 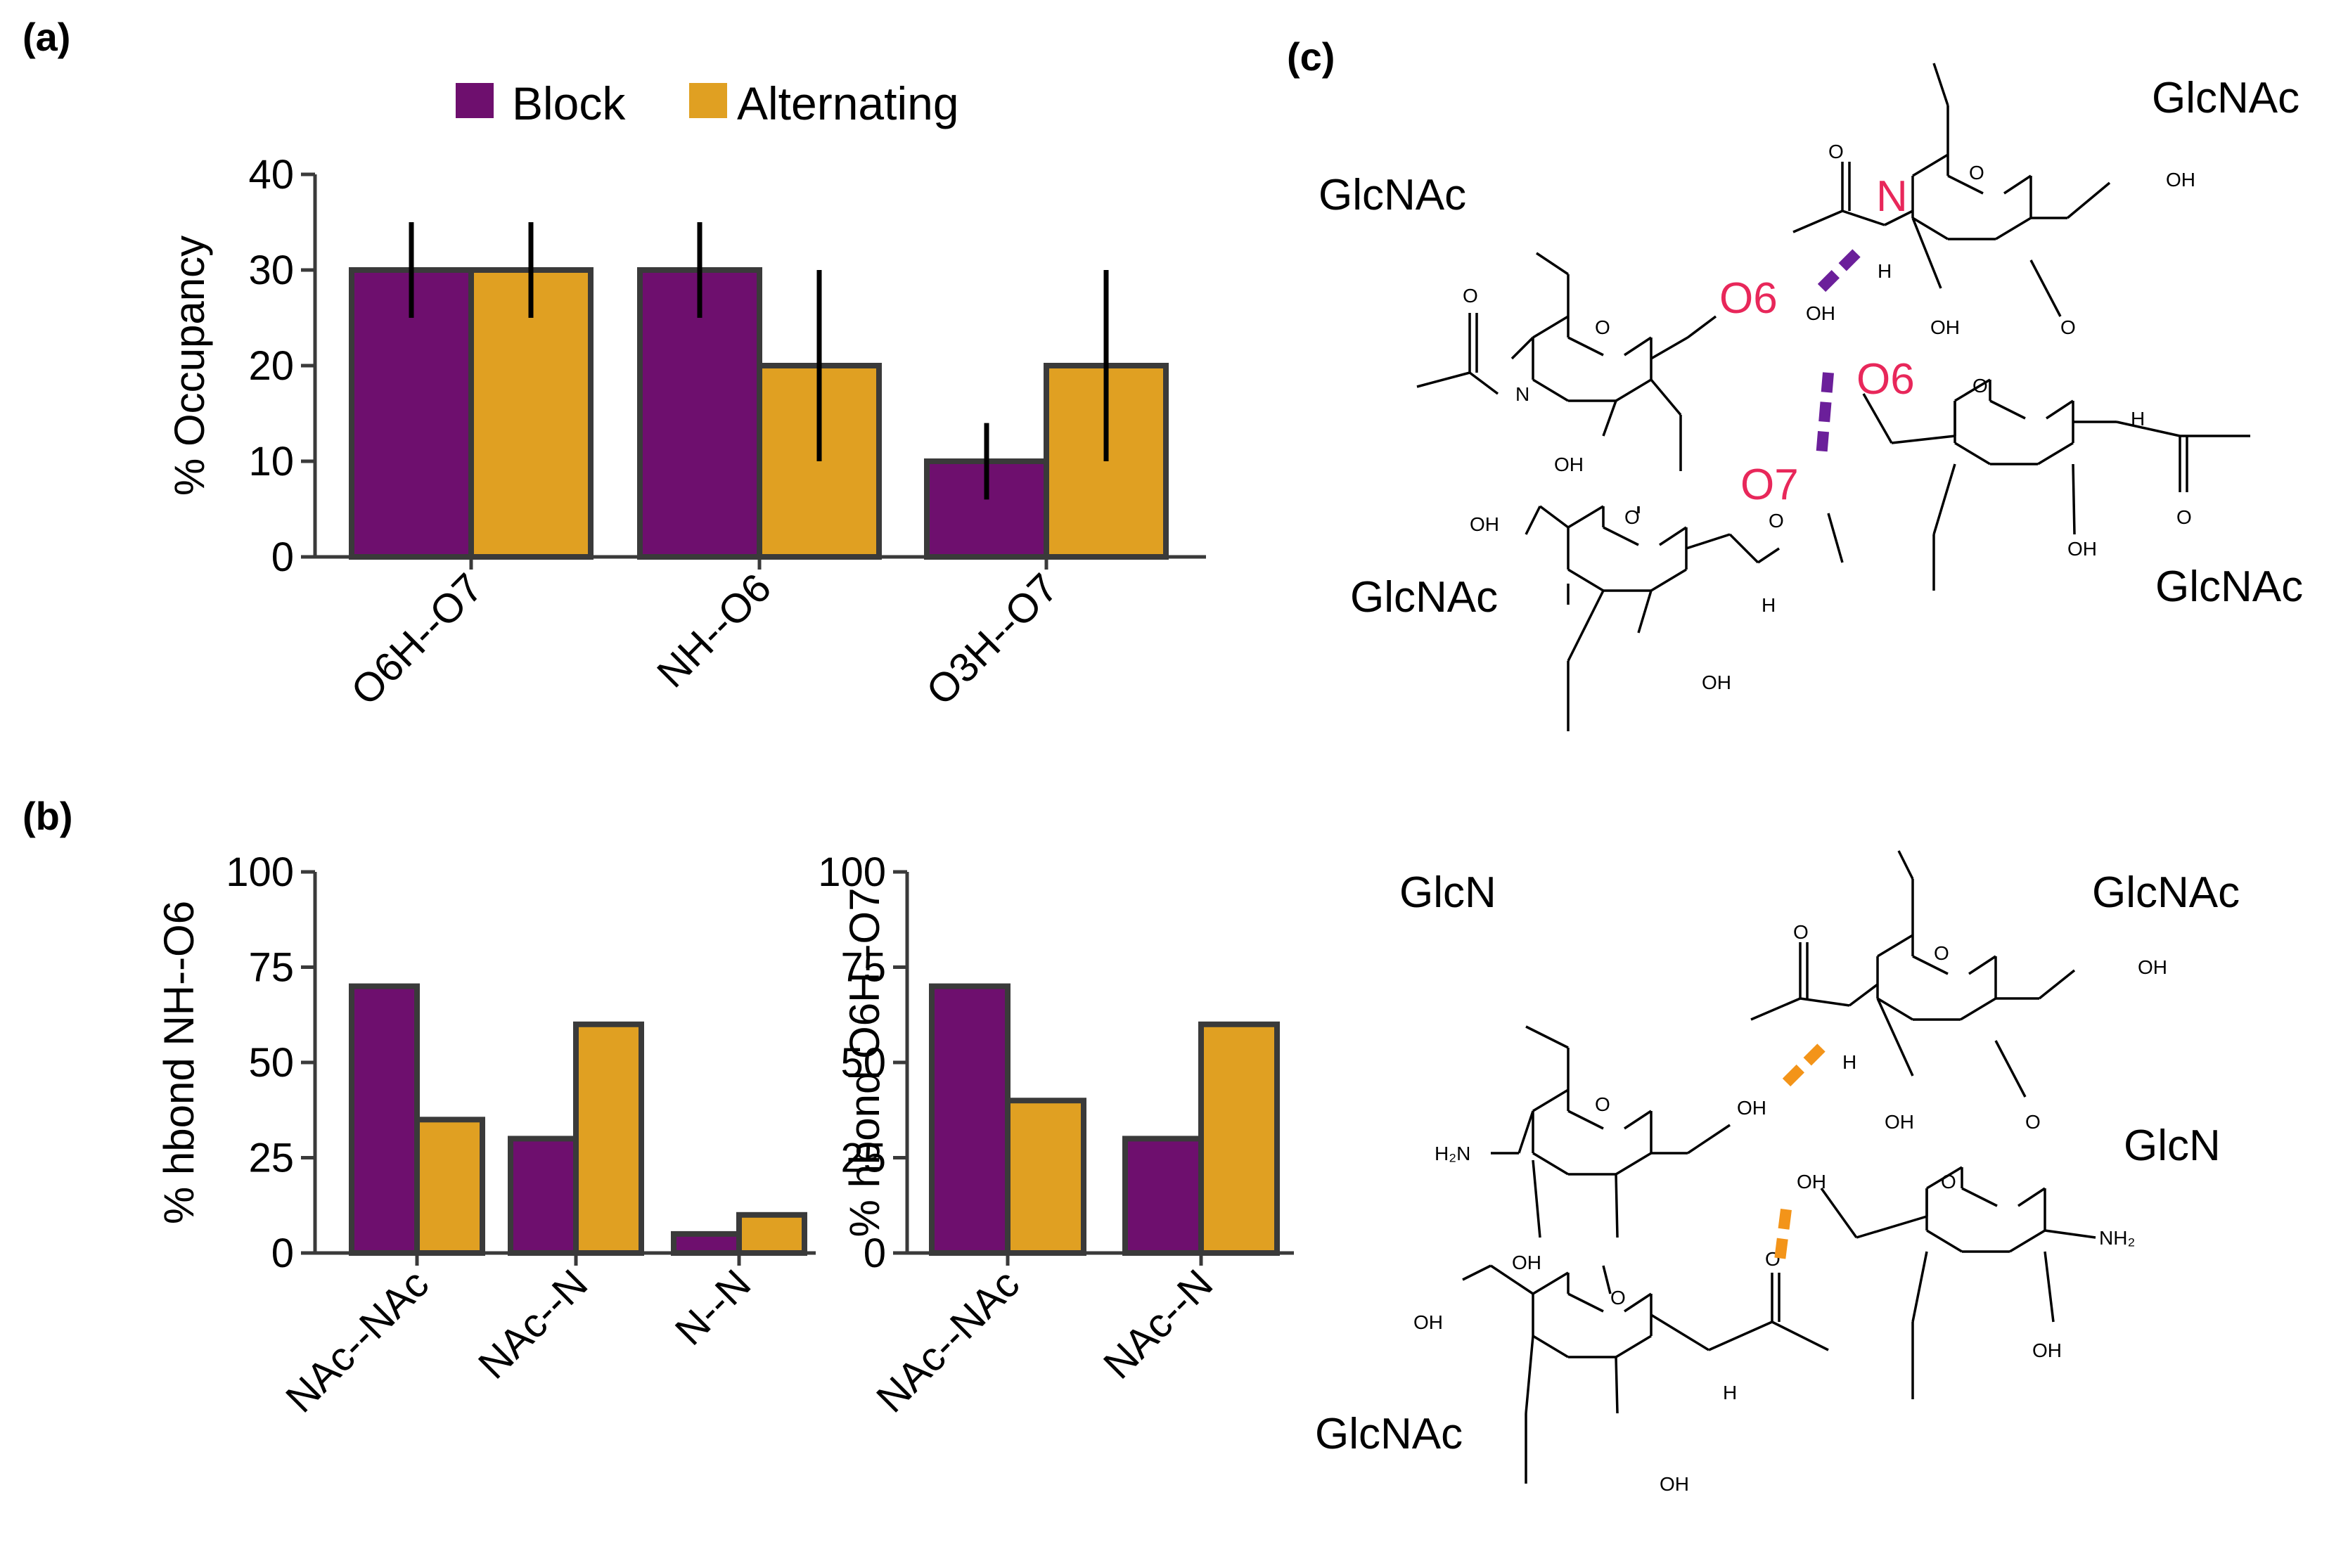 I want to click on atom-n: N, so click(x=1522, y=394).